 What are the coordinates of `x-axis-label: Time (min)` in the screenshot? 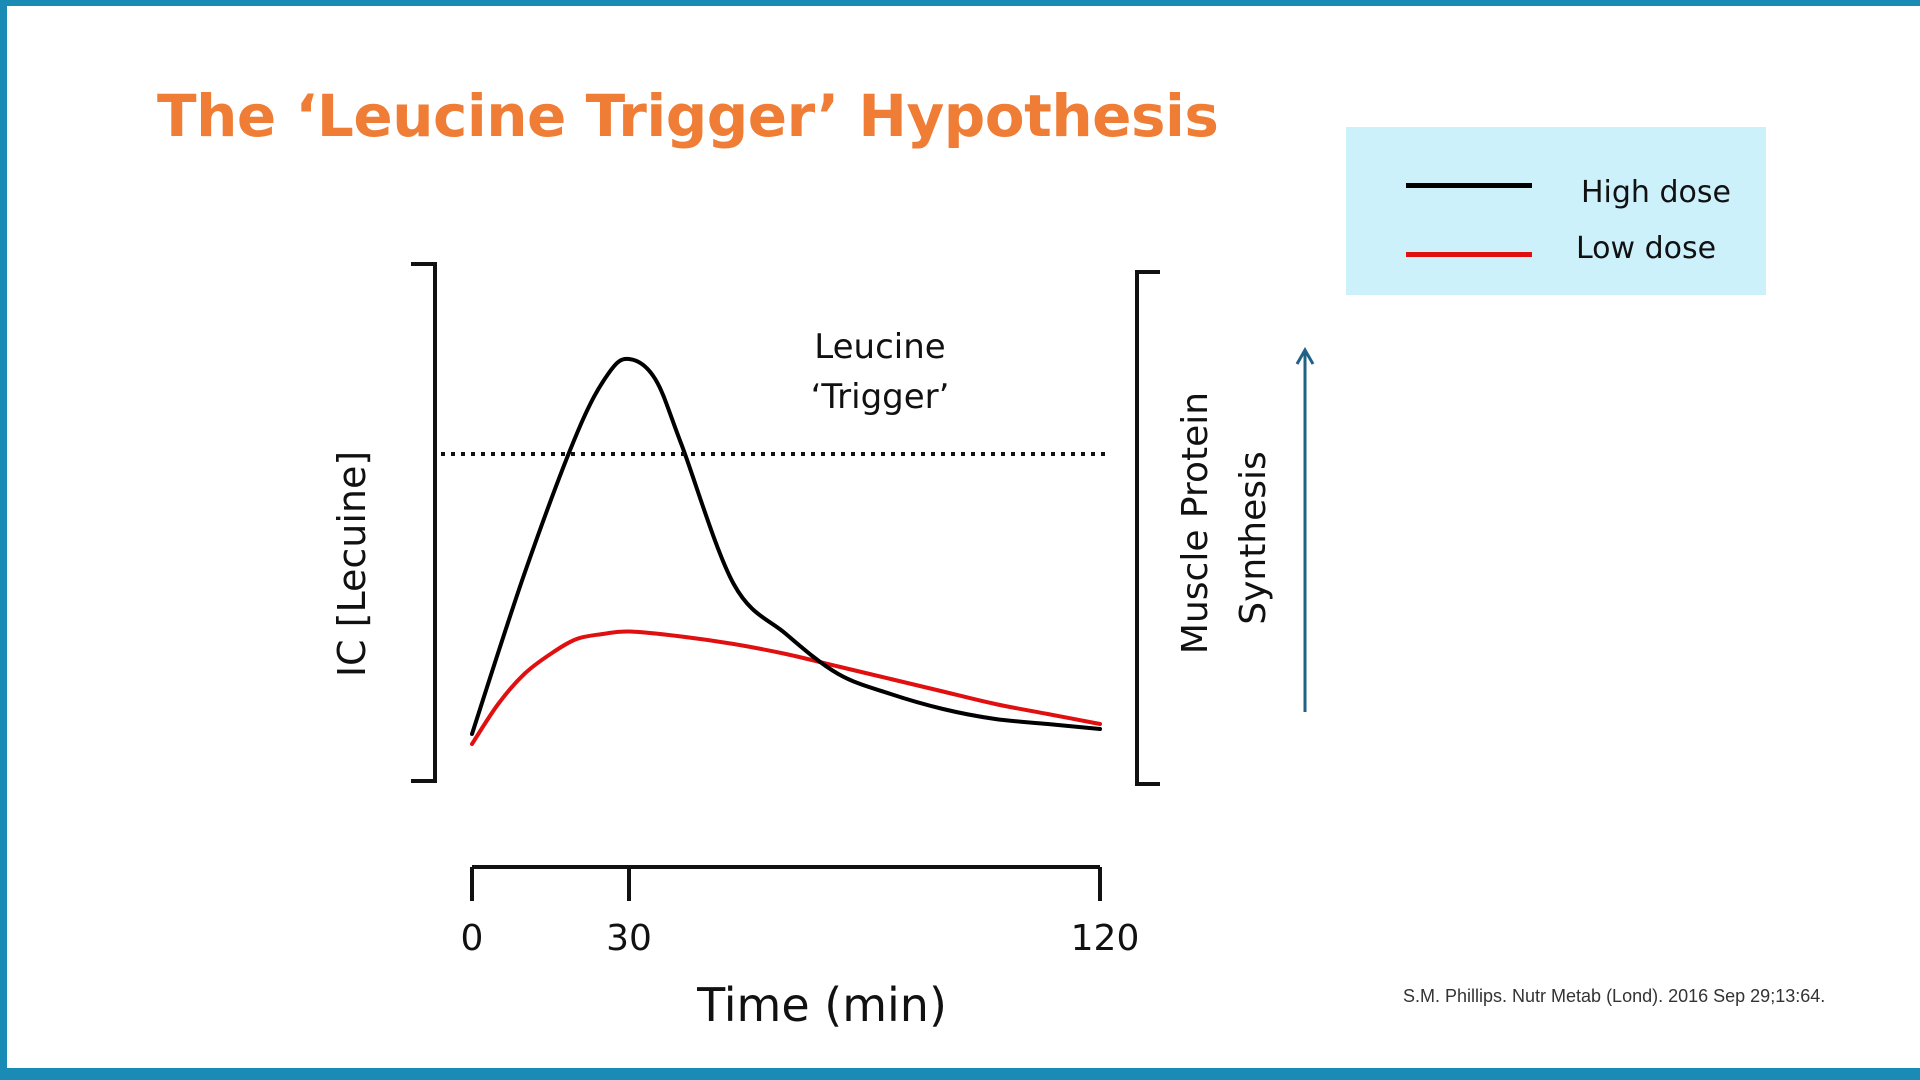 It's located at (821, 1005).